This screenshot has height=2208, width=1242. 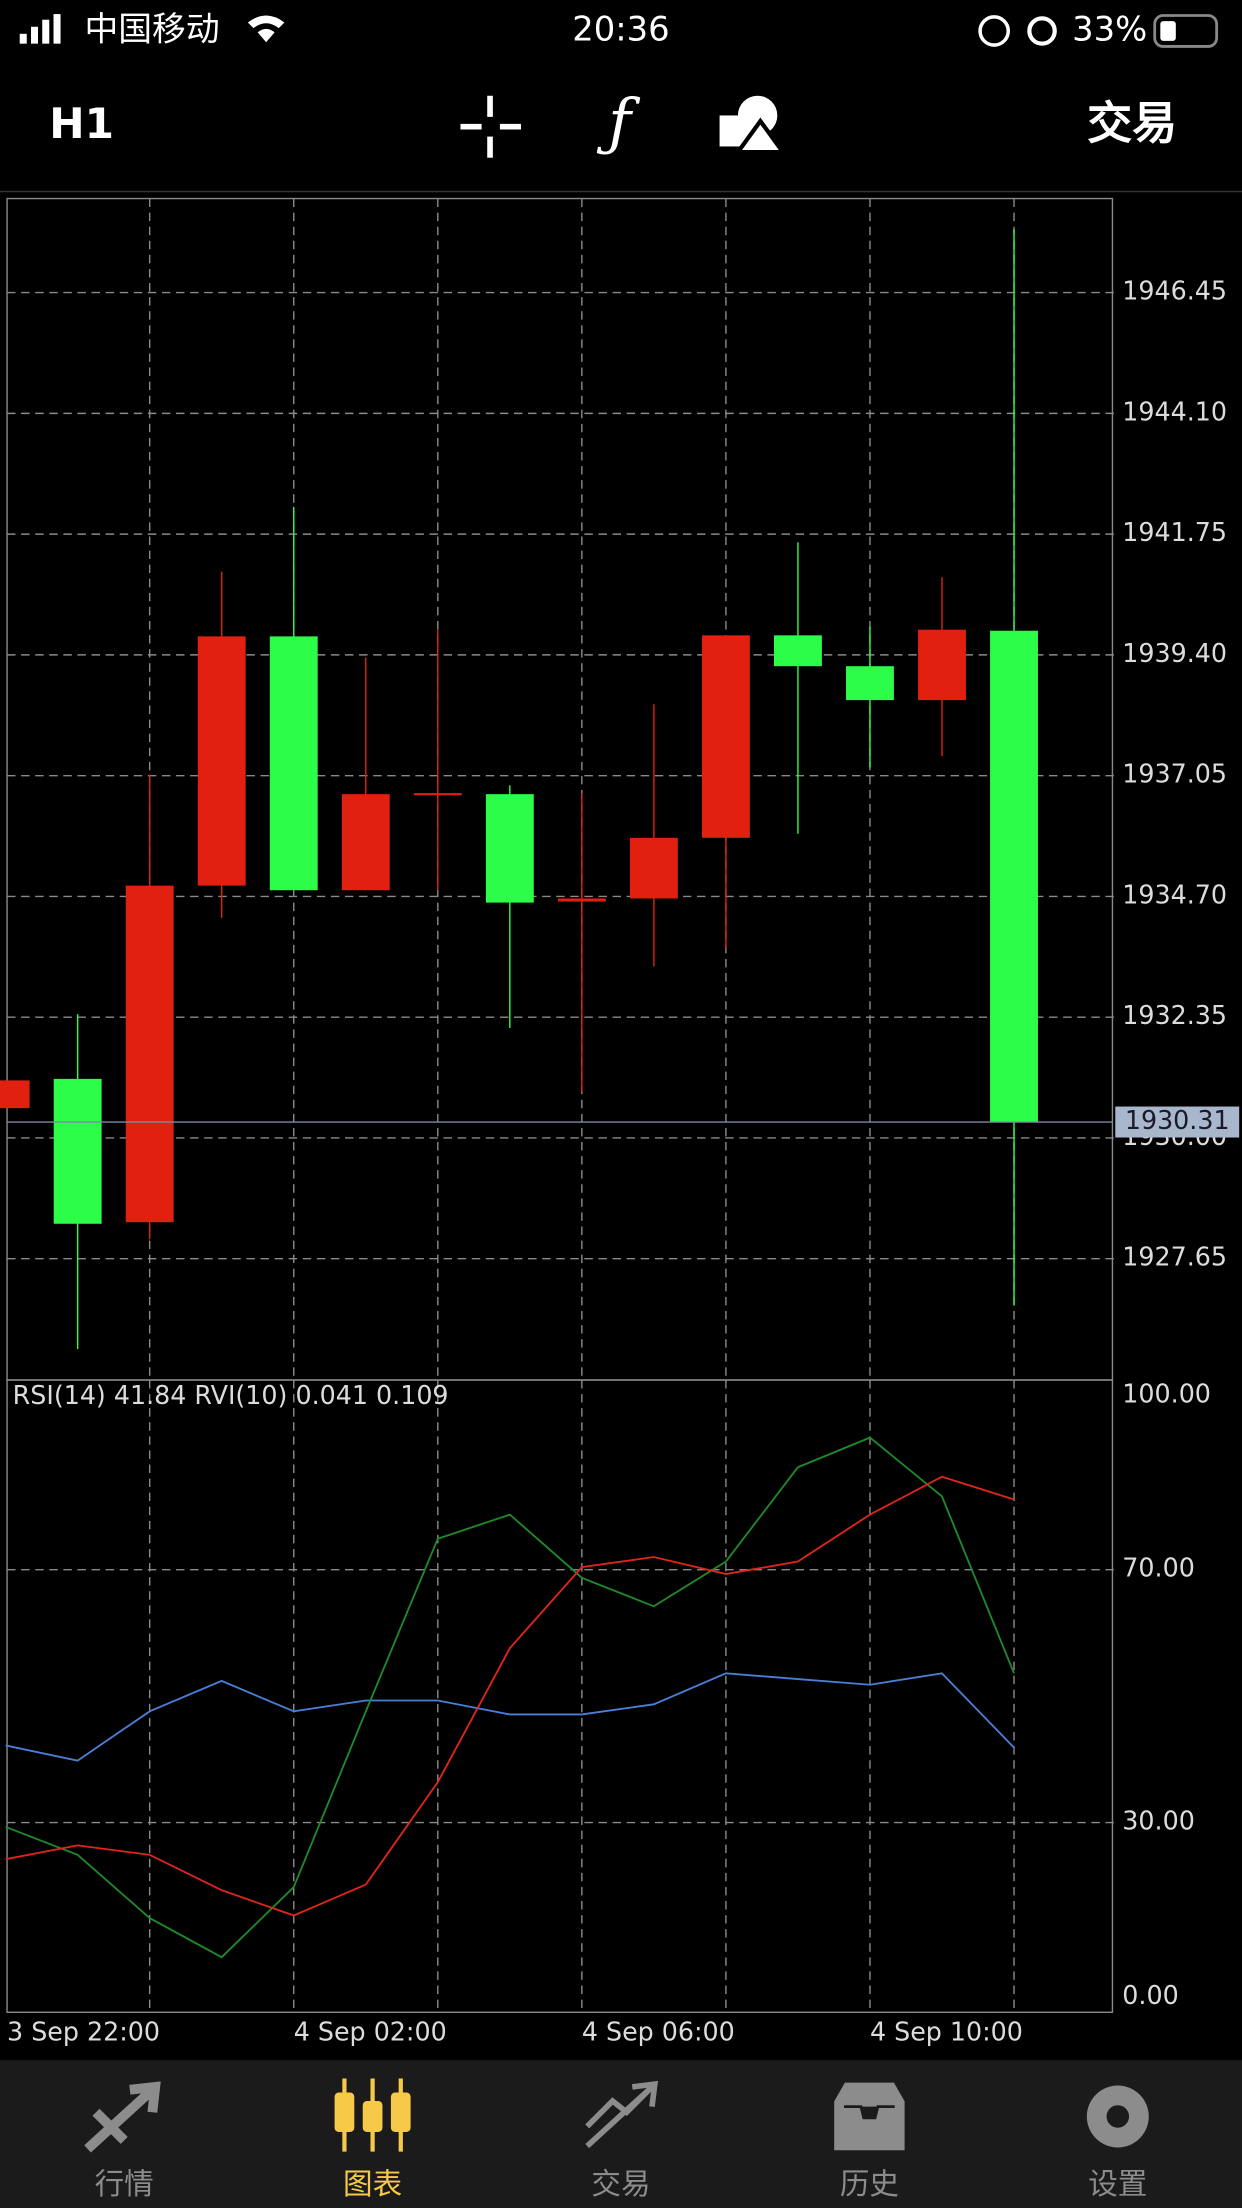 I want to click on y-tick-label: 1927.65, so click(x=1174, y=1257).